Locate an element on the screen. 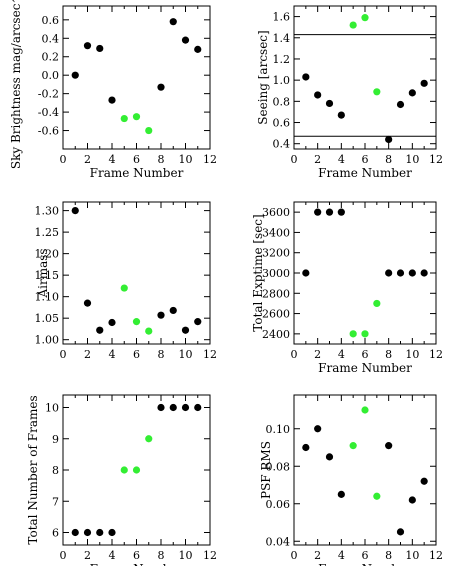  y-tick-label: 3200 is located at coordinates (276, 253).